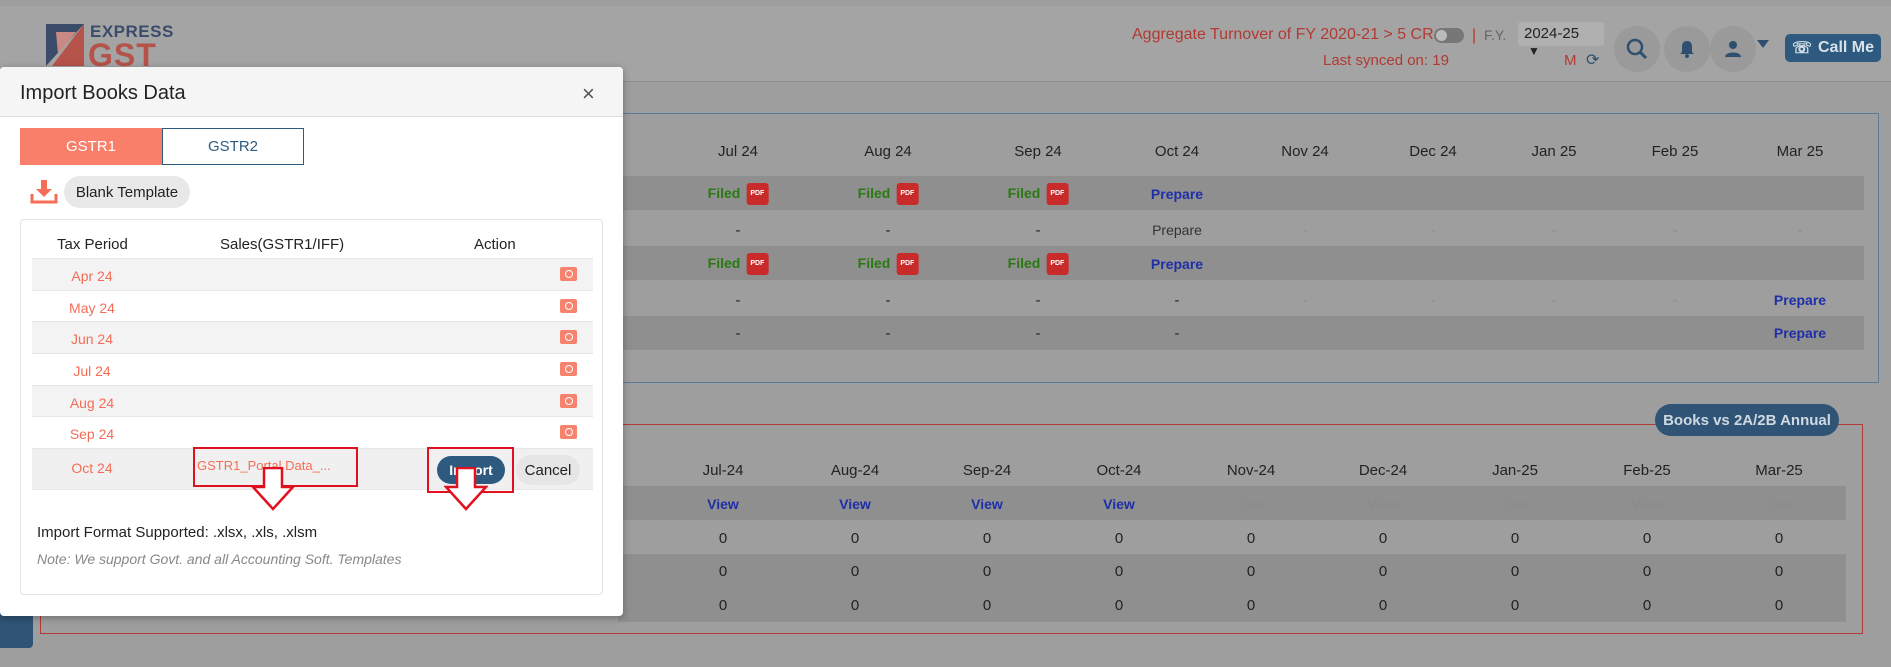 The height and width of the screenshot is (667, 1891). I want to click on tax-period-cell: May 24, so click(92, 307).